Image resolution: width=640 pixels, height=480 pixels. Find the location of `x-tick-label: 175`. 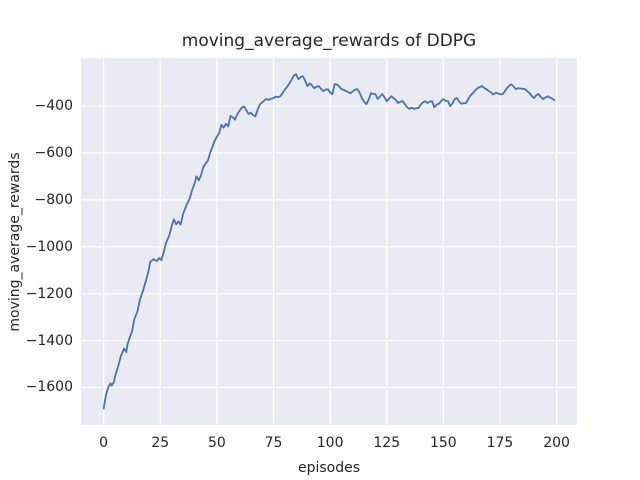

x-tick-label: 175 is located at coordinates (500, 443).